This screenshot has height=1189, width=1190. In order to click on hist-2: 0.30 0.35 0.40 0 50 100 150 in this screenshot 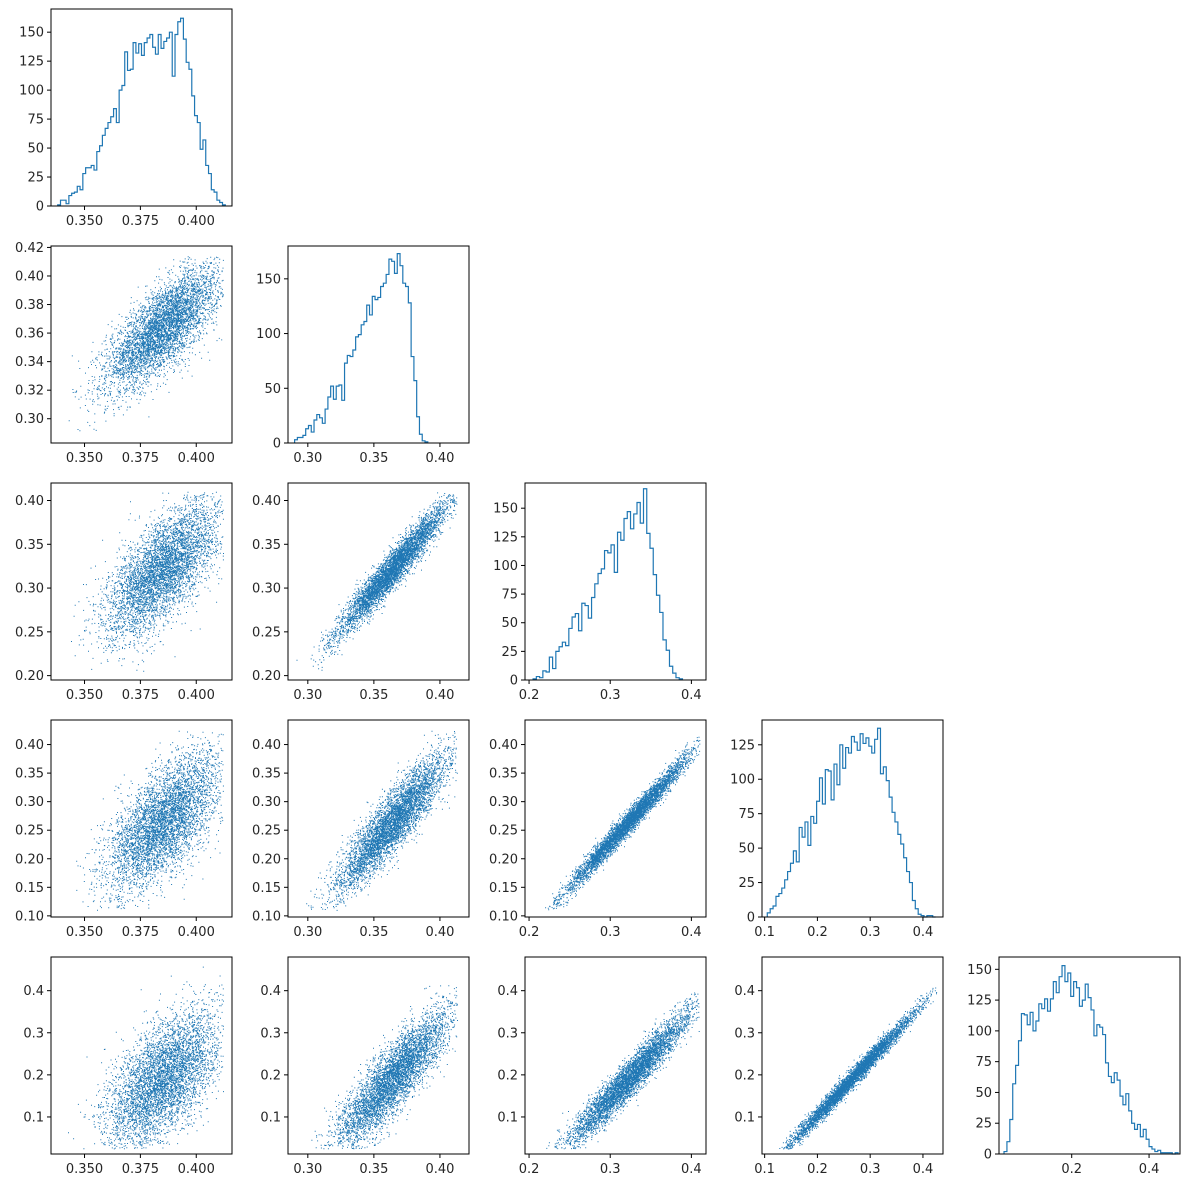, I will do `click(363, 355)`.